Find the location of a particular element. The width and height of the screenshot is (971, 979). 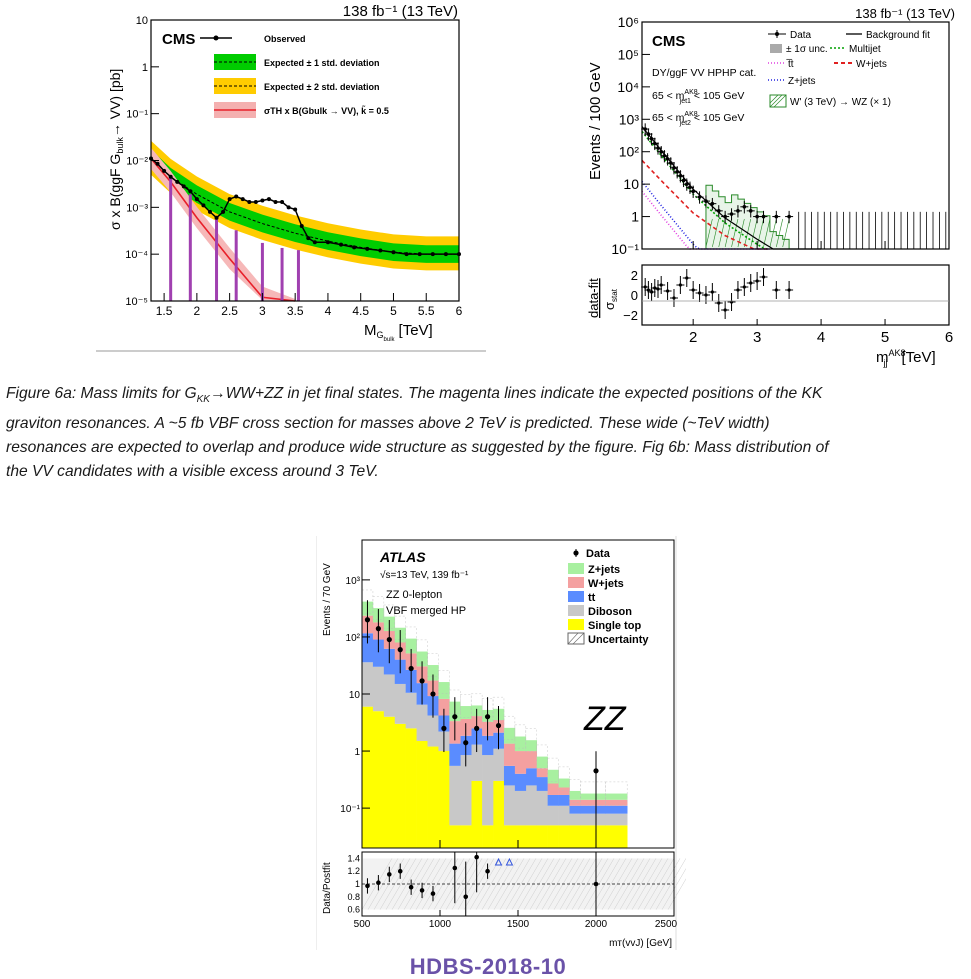

lumi-label: 138 fb⁻¹ (13 TeV) is located at coordinates (905, 13).